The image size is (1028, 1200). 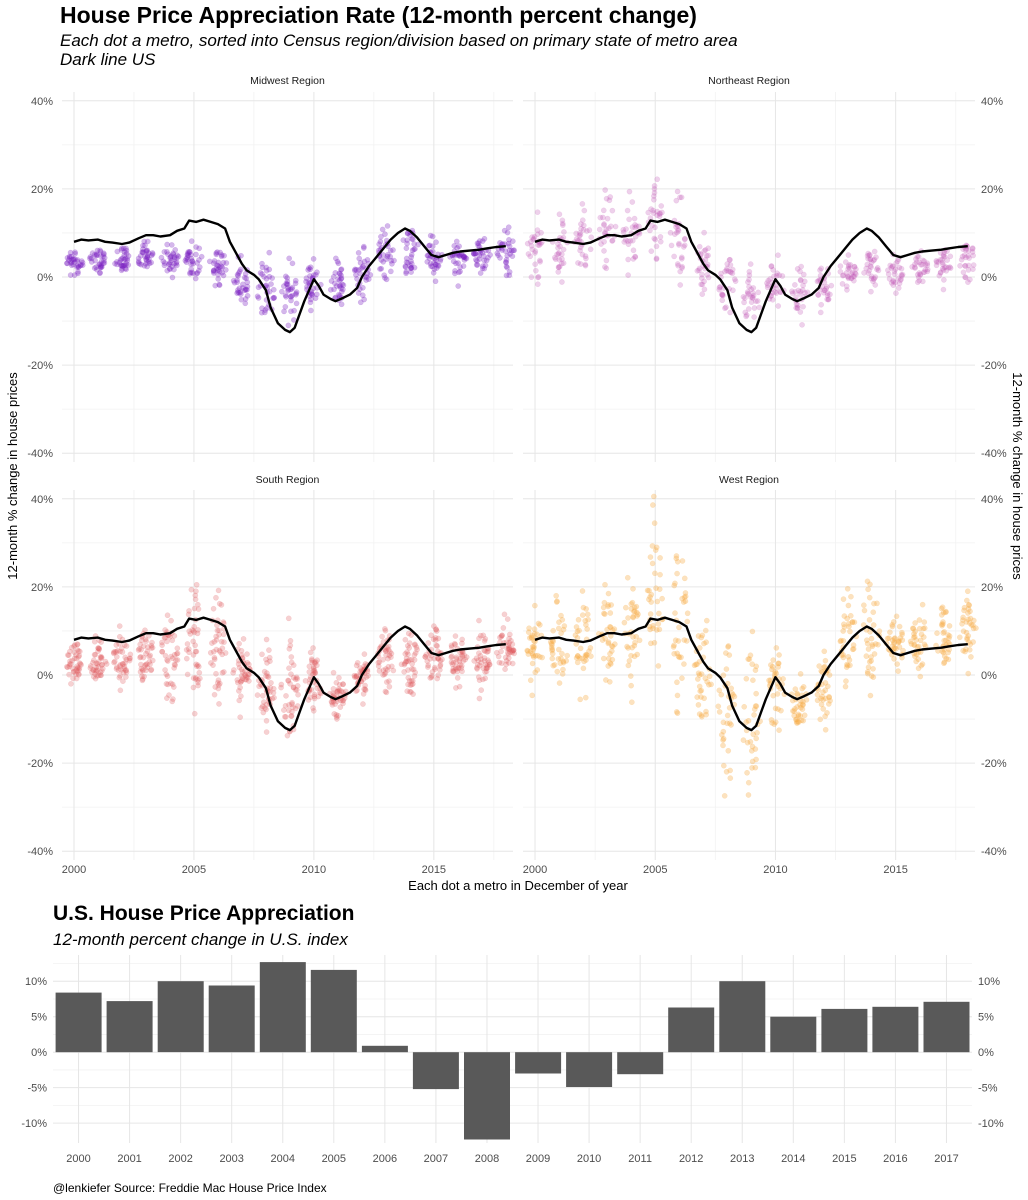 I want to click on bar-2010, so click(x=589, y=1069).